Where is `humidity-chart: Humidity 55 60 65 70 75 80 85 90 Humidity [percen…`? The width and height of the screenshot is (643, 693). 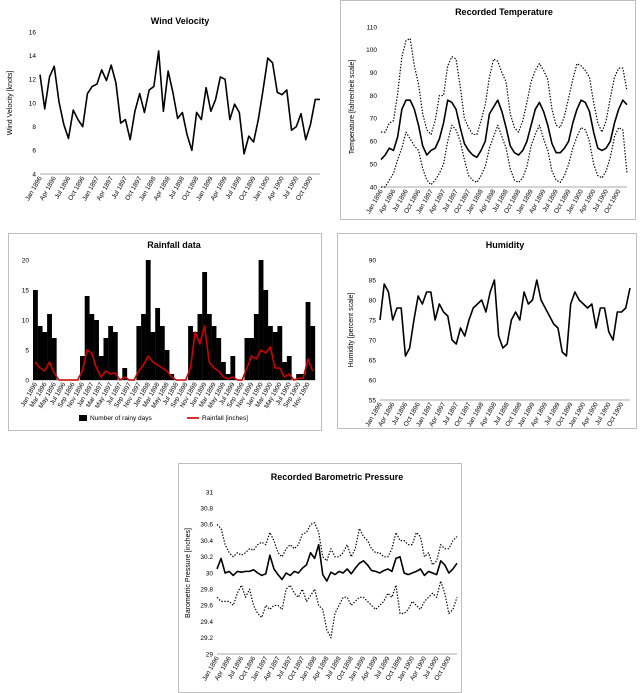
humidity-chart: Humidity 55 60 65 70 75 80 85 90 Humidity [percen… is located at coordinates (487, 331).